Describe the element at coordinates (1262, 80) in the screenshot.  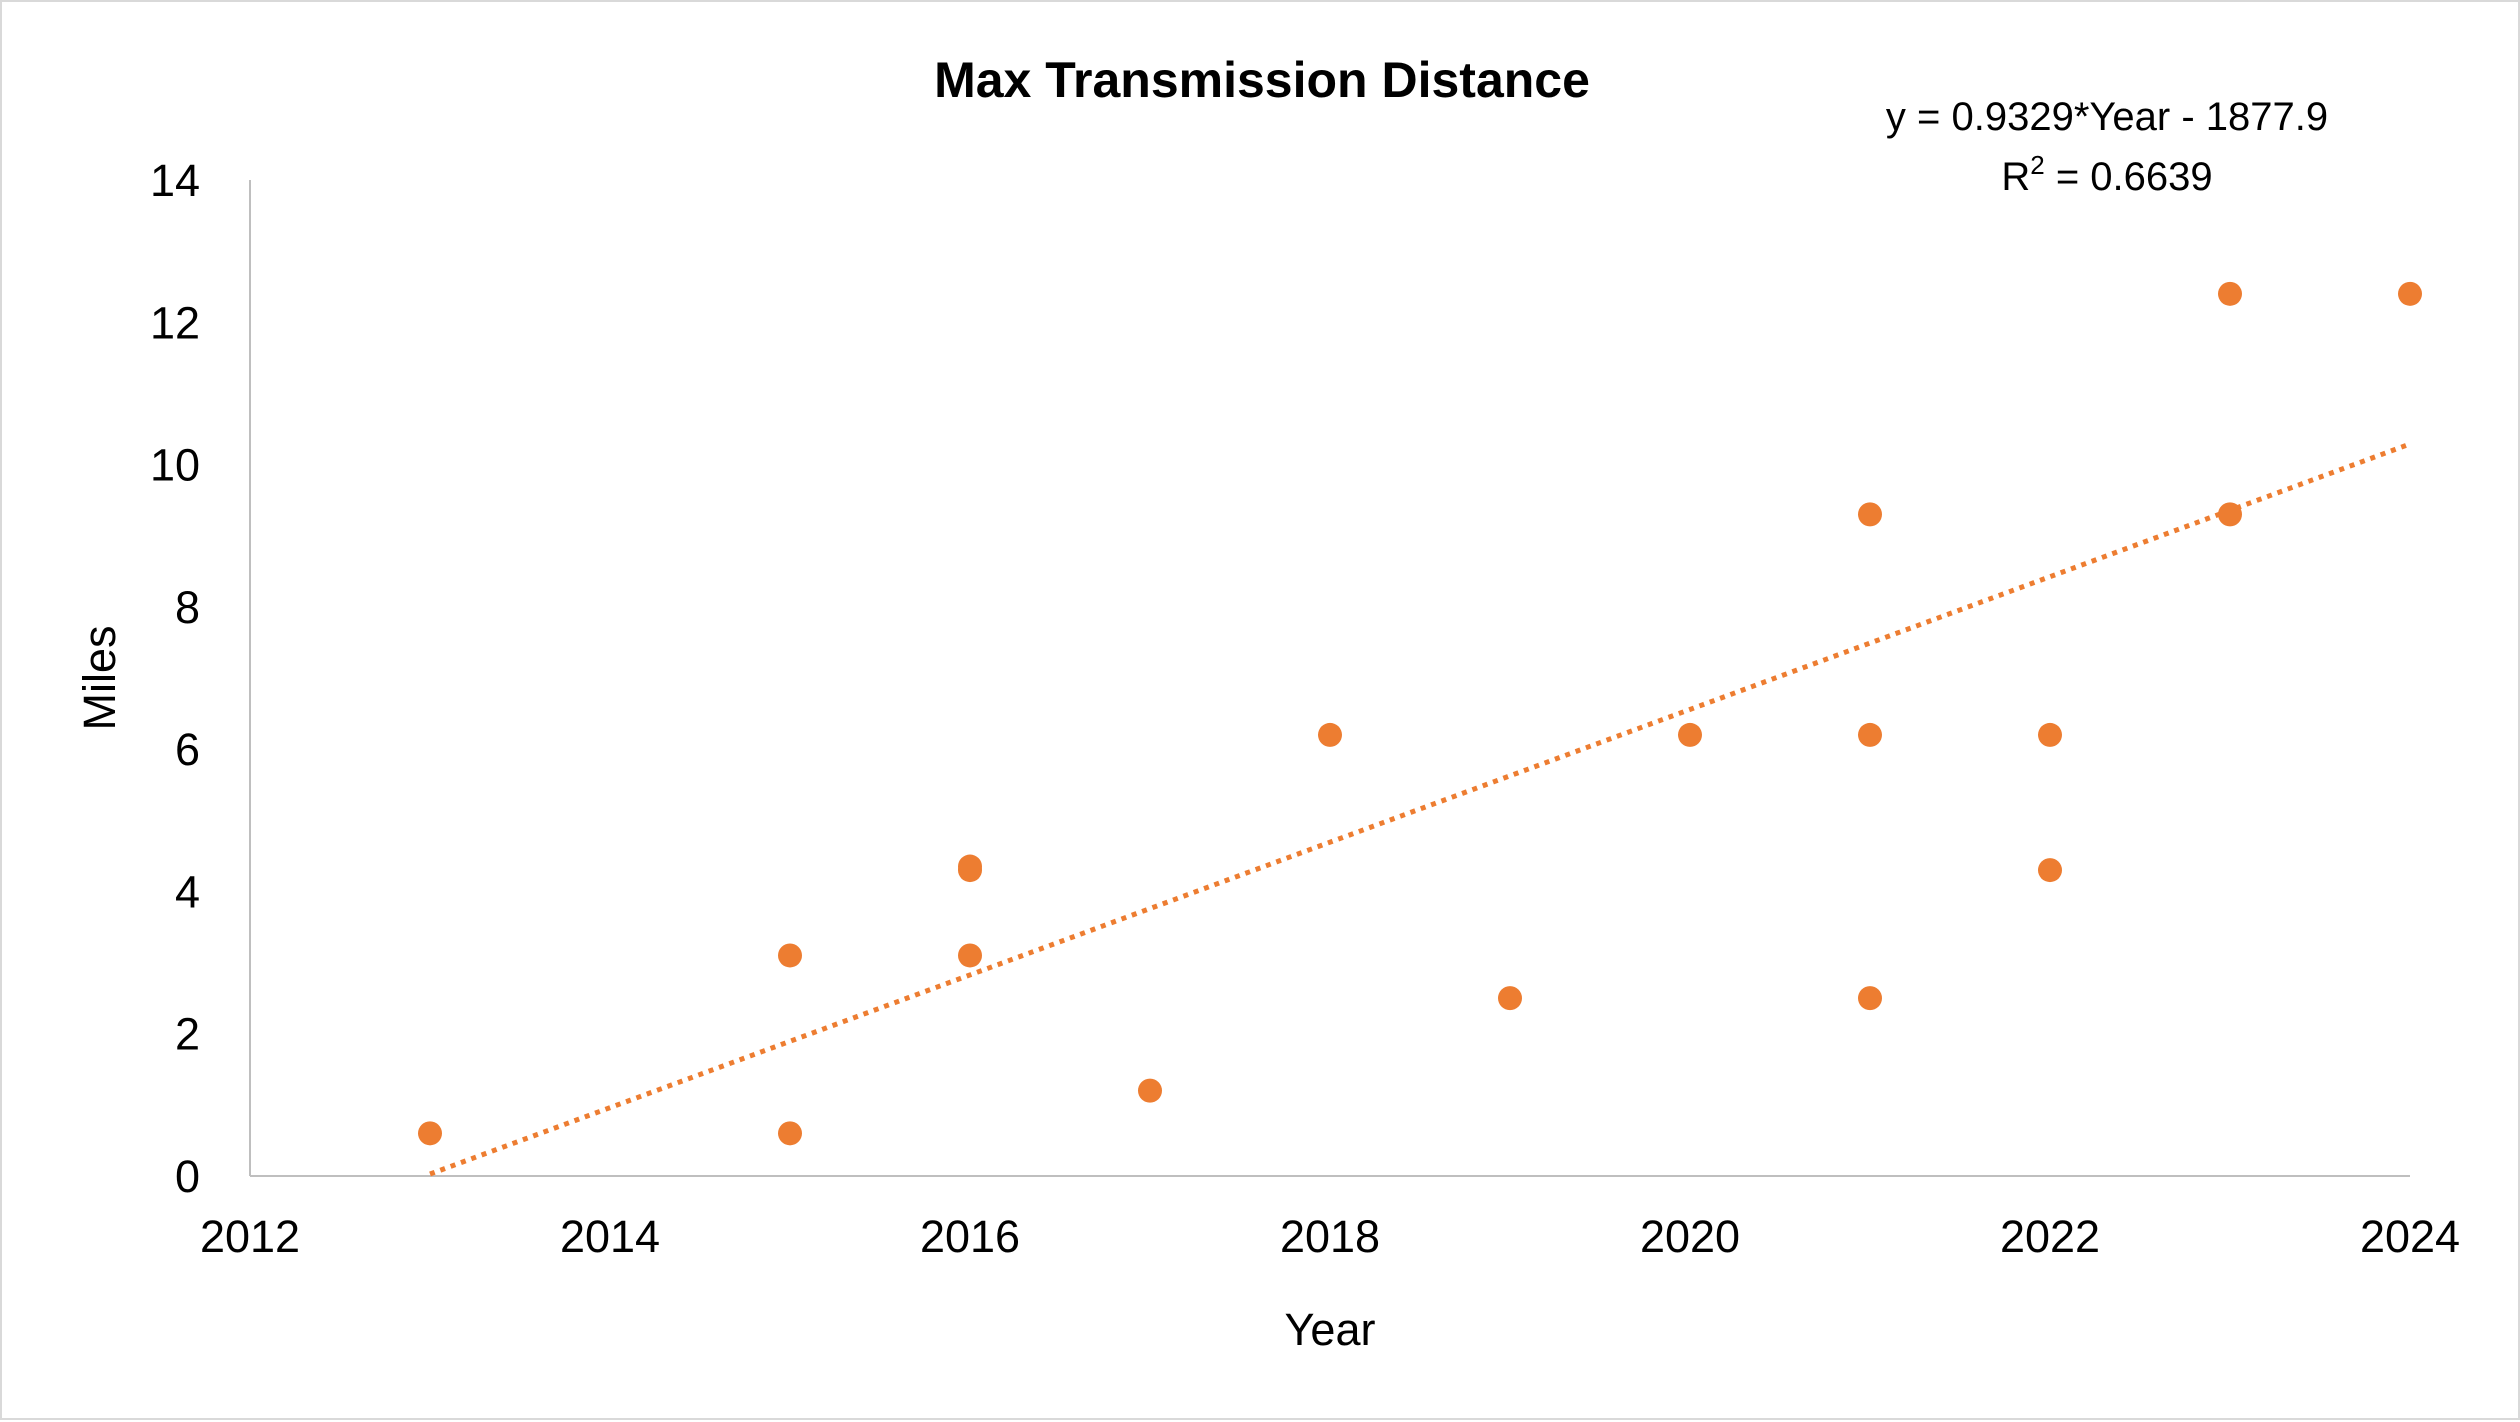
I see `chart-title: Max Transmission Distance` at that location.